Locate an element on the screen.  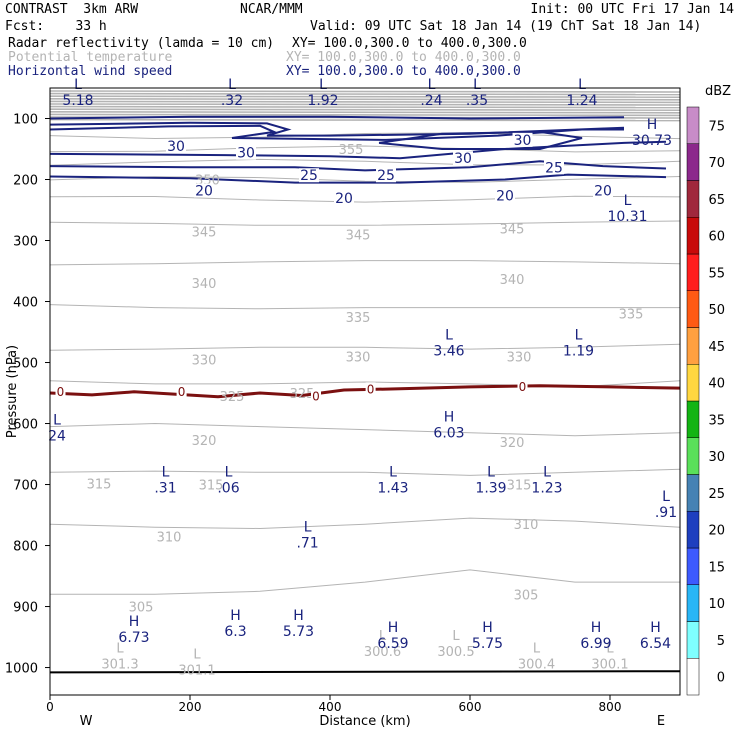
y-axis-label: Pressure (hPa) is located at coordinates (12, 391).